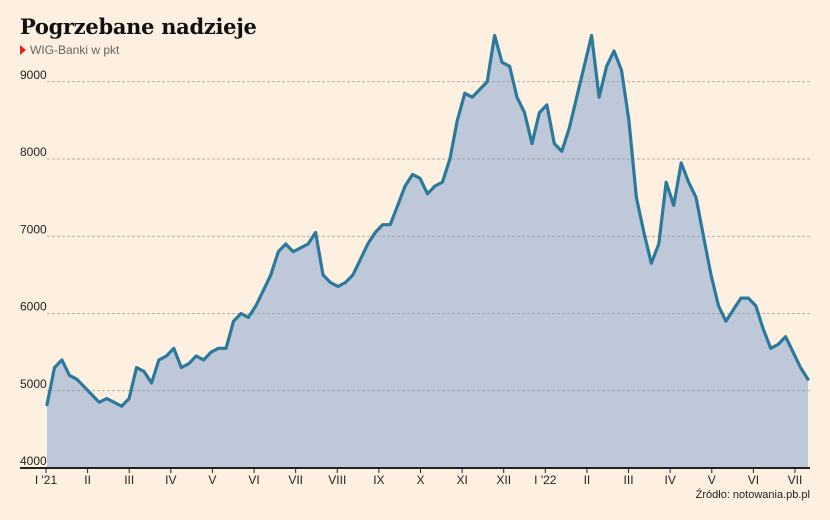 Image resolution: width=830 pixels, height=520 pixels. Describe the element at coordinates (545, 480) in the screenshot. I see `x-tick-label: I '22` at that location.